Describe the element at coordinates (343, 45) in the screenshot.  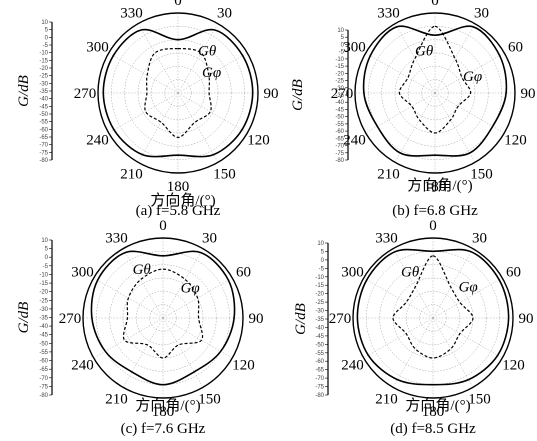
I see `radial-tick-label: 0` at that location.